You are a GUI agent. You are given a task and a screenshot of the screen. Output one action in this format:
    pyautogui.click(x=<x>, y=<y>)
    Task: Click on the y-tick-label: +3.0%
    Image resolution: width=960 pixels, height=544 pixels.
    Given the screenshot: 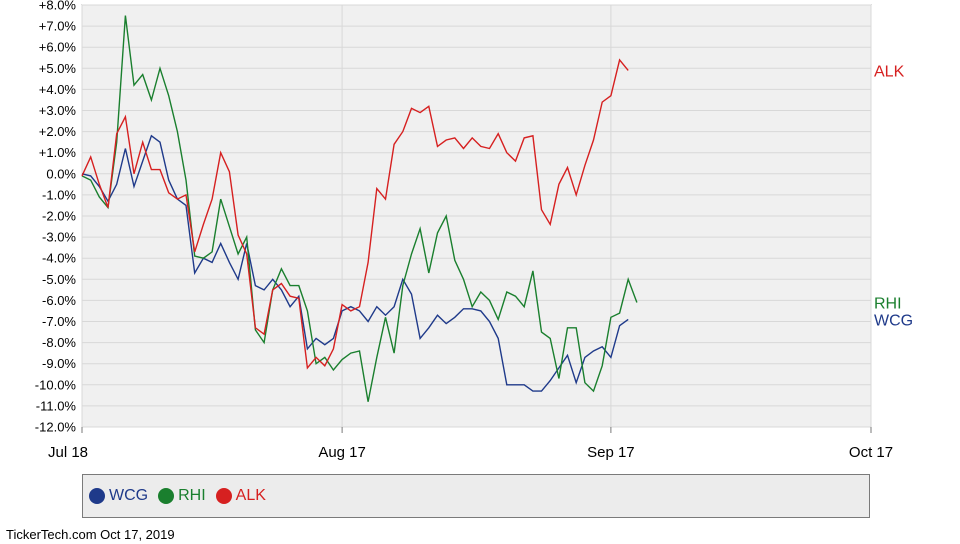 What is the action you would take?
    pyautogui.click(x=58, y=110)
    